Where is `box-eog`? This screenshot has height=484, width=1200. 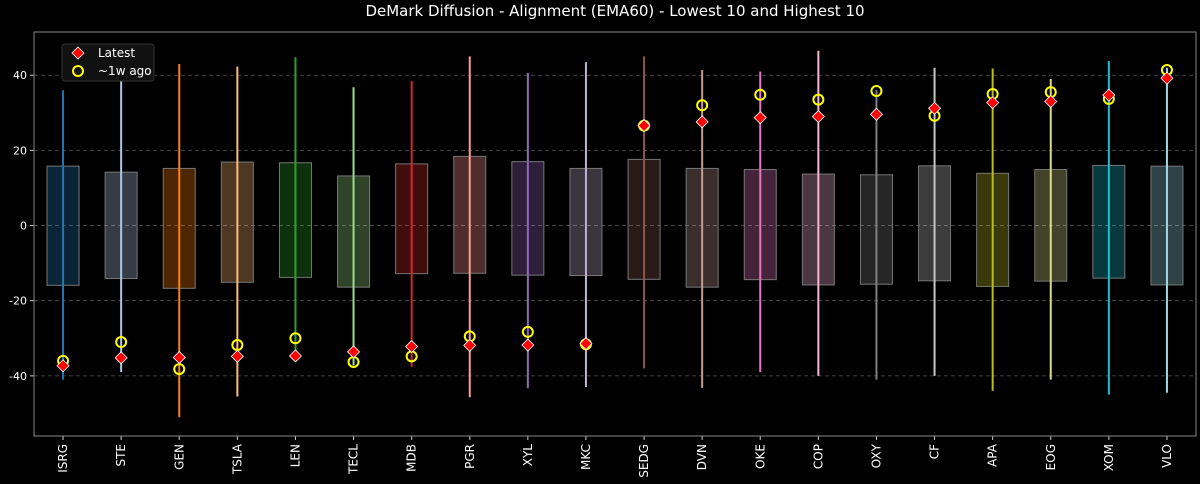
box-eog is located at coordinates (1051, 229).